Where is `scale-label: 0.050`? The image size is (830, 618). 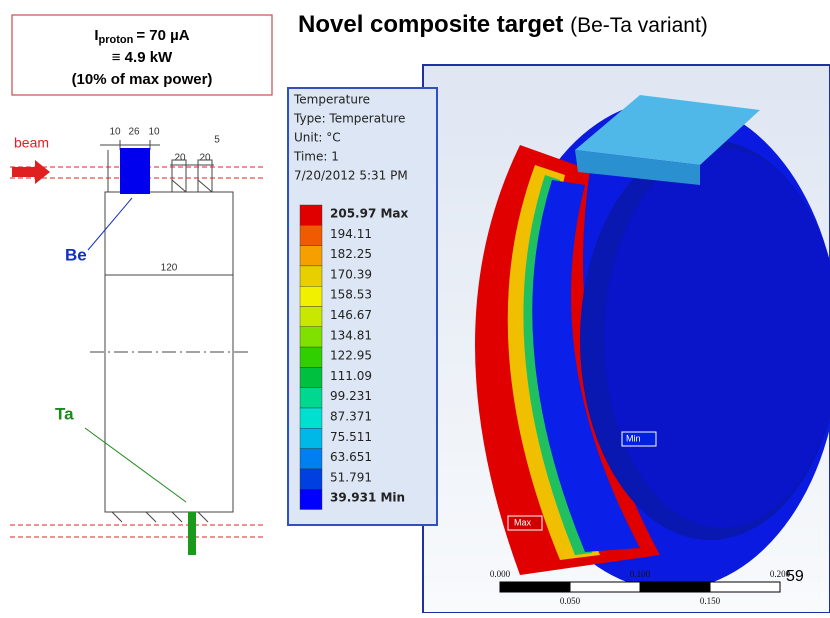
scale-label: 0.050 is located at coordinates (570, 601).